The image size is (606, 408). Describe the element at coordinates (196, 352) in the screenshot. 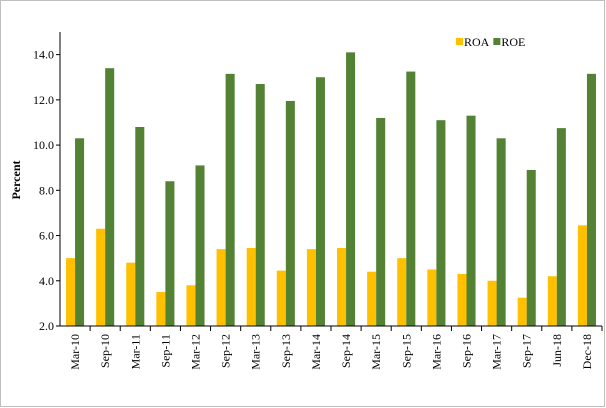

I see `x-tick-label: Mar-12` at that location.